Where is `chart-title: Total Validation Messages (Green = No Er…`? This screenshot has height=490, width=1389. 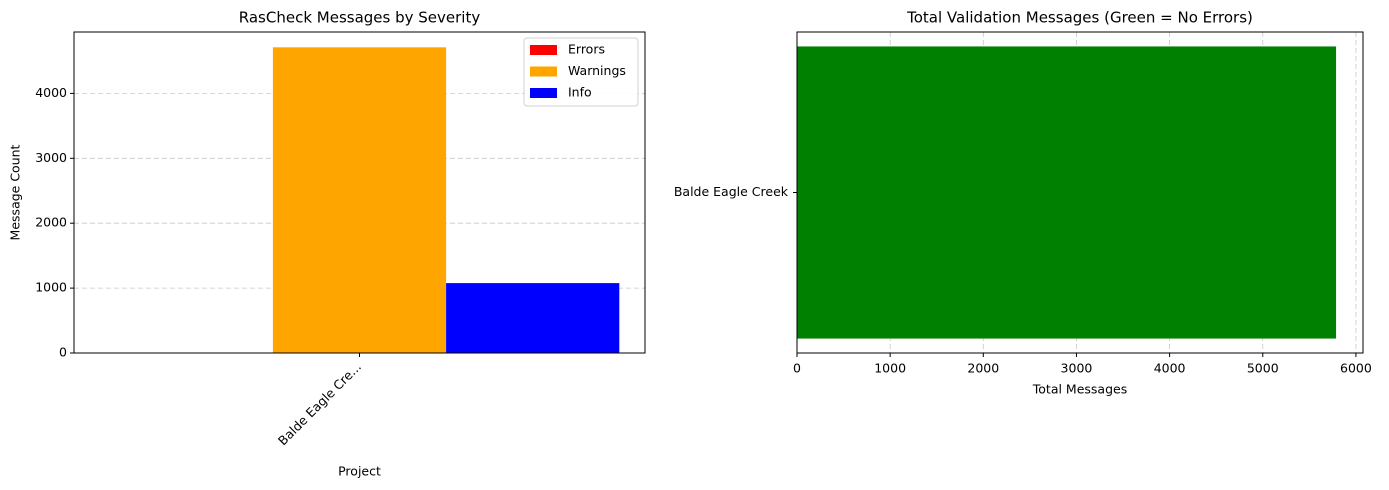
chart-title: Total Validation Messages (Green = No Er… is located at coordinates (1079, 18).